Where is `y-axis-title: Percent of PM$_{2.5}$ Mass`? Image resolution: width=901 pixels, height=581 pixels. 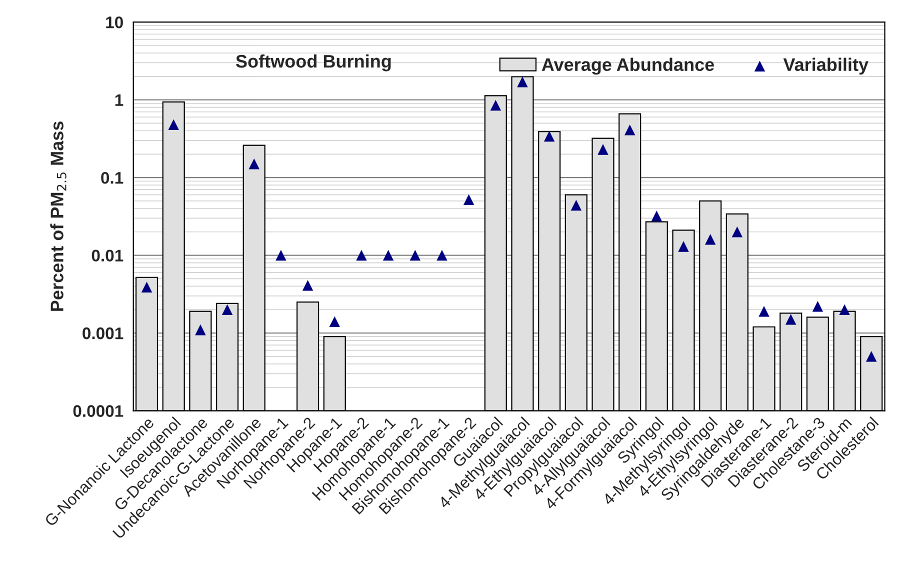 y-axis-title: Percent of PM$_{2.5}$ Mass is located at coordinates (58, 216).